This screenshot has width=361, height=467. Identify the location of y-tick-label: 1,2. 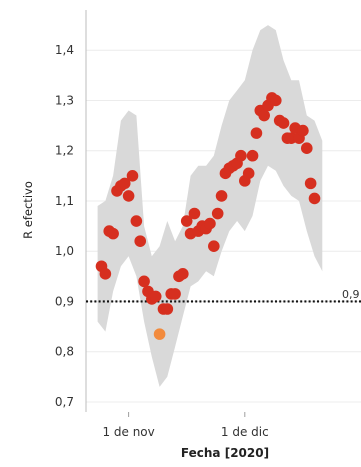
(64, 151).